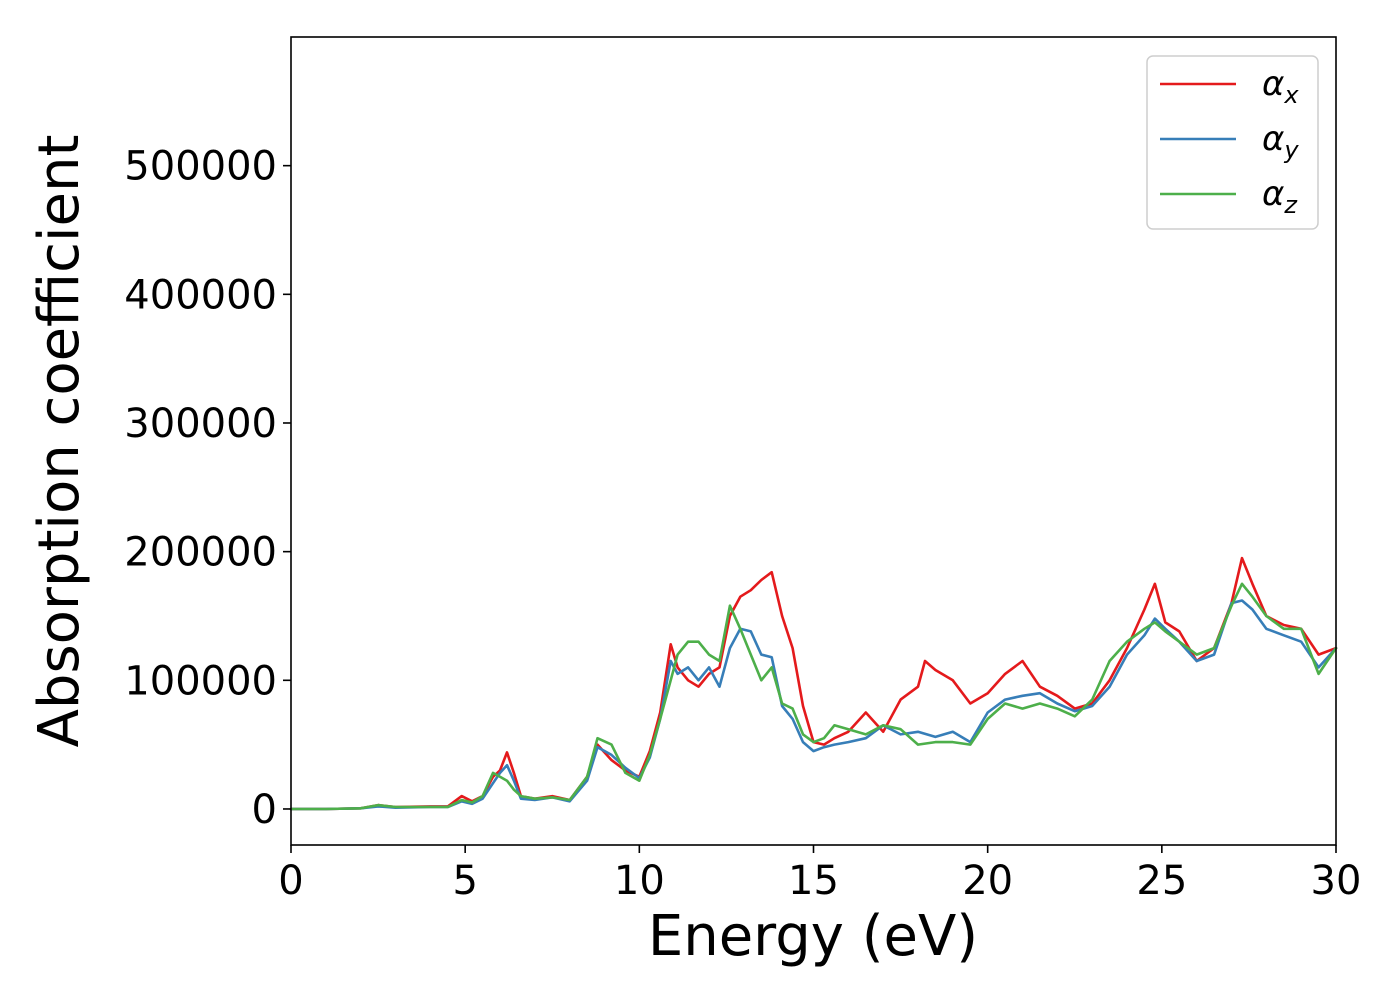  Describe the element at coordinates (464, 881) in the screenshot. I see `x-tick-label: 5` at that location.